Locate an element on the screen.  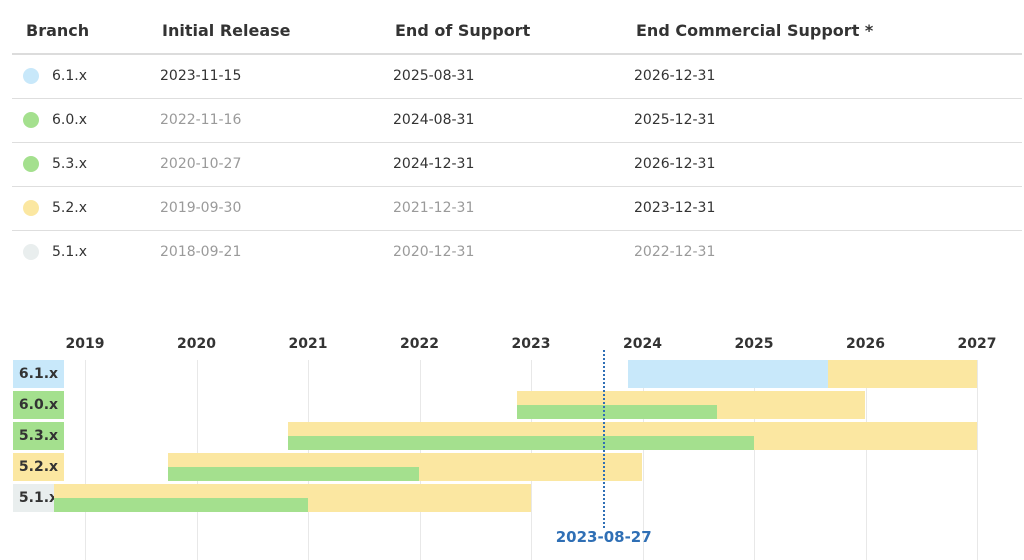
header-end-commercial-support: End Commercial Support * is located at coordinates (755, 30).